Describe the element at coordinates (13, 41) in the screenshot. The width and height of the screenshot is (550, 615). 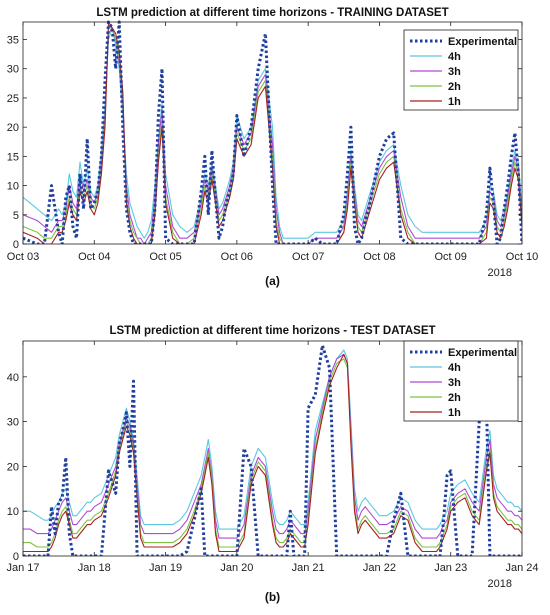
I see `y-tick-label: 35` at that location.